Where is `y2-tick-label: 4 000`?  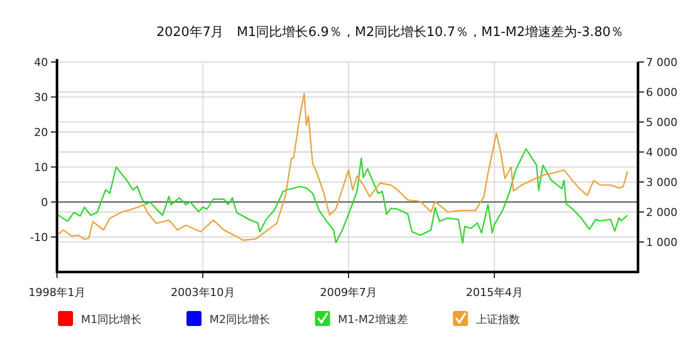
y2-tick-label: 4 000 is located at coordinates (662, 152).